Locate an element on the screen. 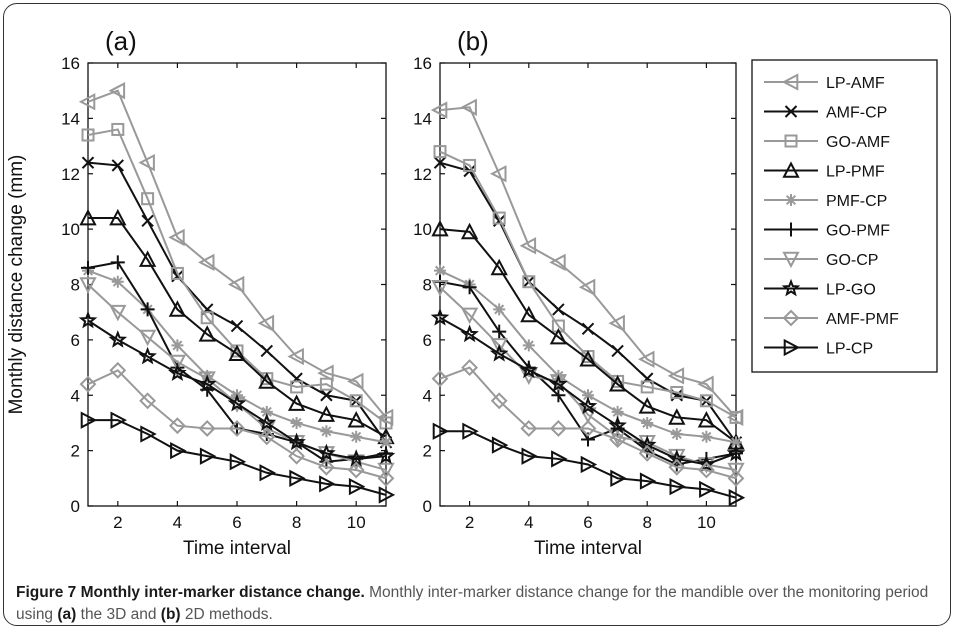 The height and width of the screenshot is (631, 956). series-line is located at coordinates (237, 275).